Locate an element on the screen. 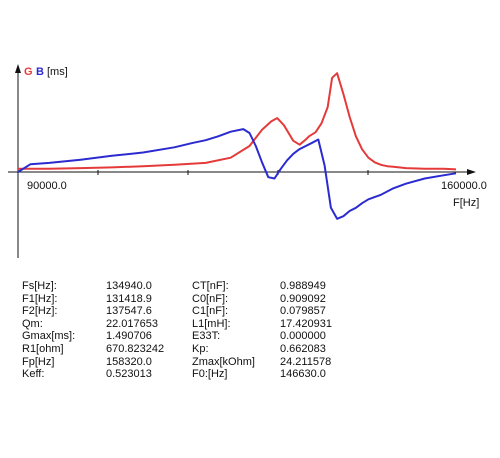 This screenshot has height=458, width=500. x-tick-label-min: 90000.0 is located at coordinates (47, 186).